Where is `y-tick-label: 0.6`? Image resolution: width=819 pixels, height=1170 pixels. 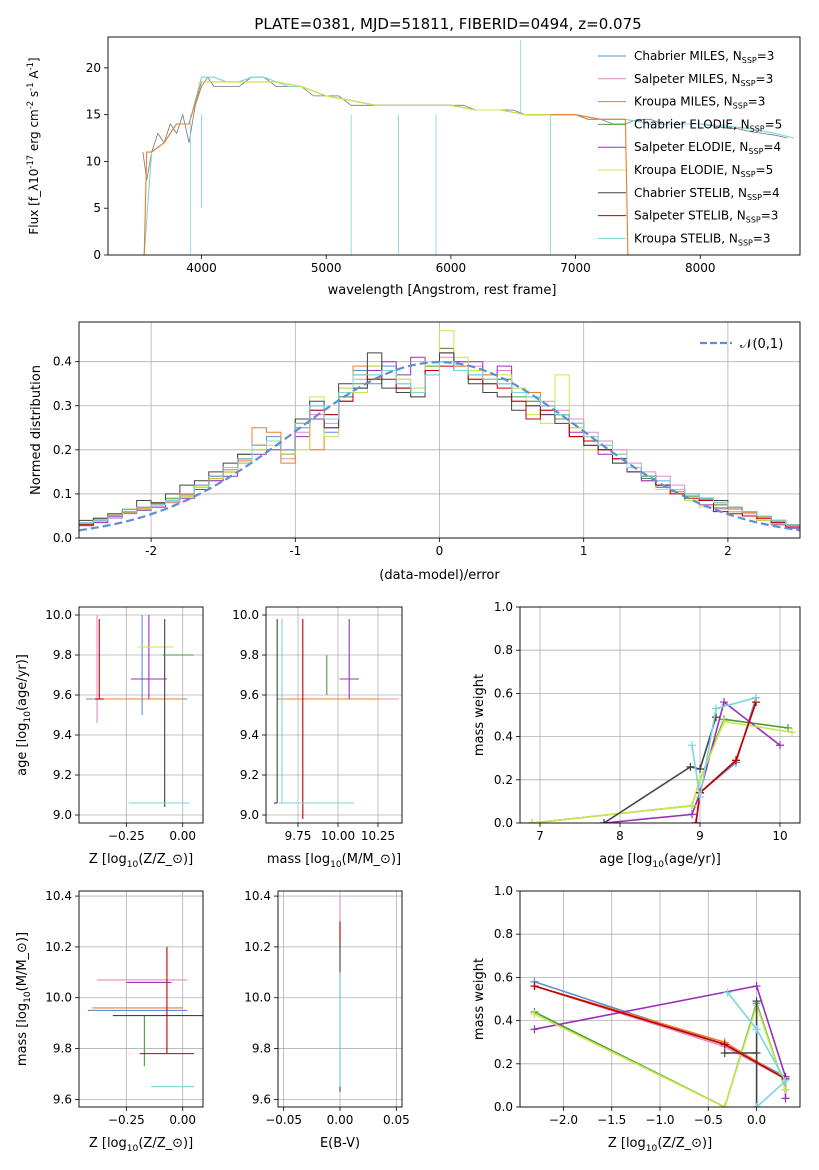 y-tick-label: 0.6 is located at coordinates (503, 693).